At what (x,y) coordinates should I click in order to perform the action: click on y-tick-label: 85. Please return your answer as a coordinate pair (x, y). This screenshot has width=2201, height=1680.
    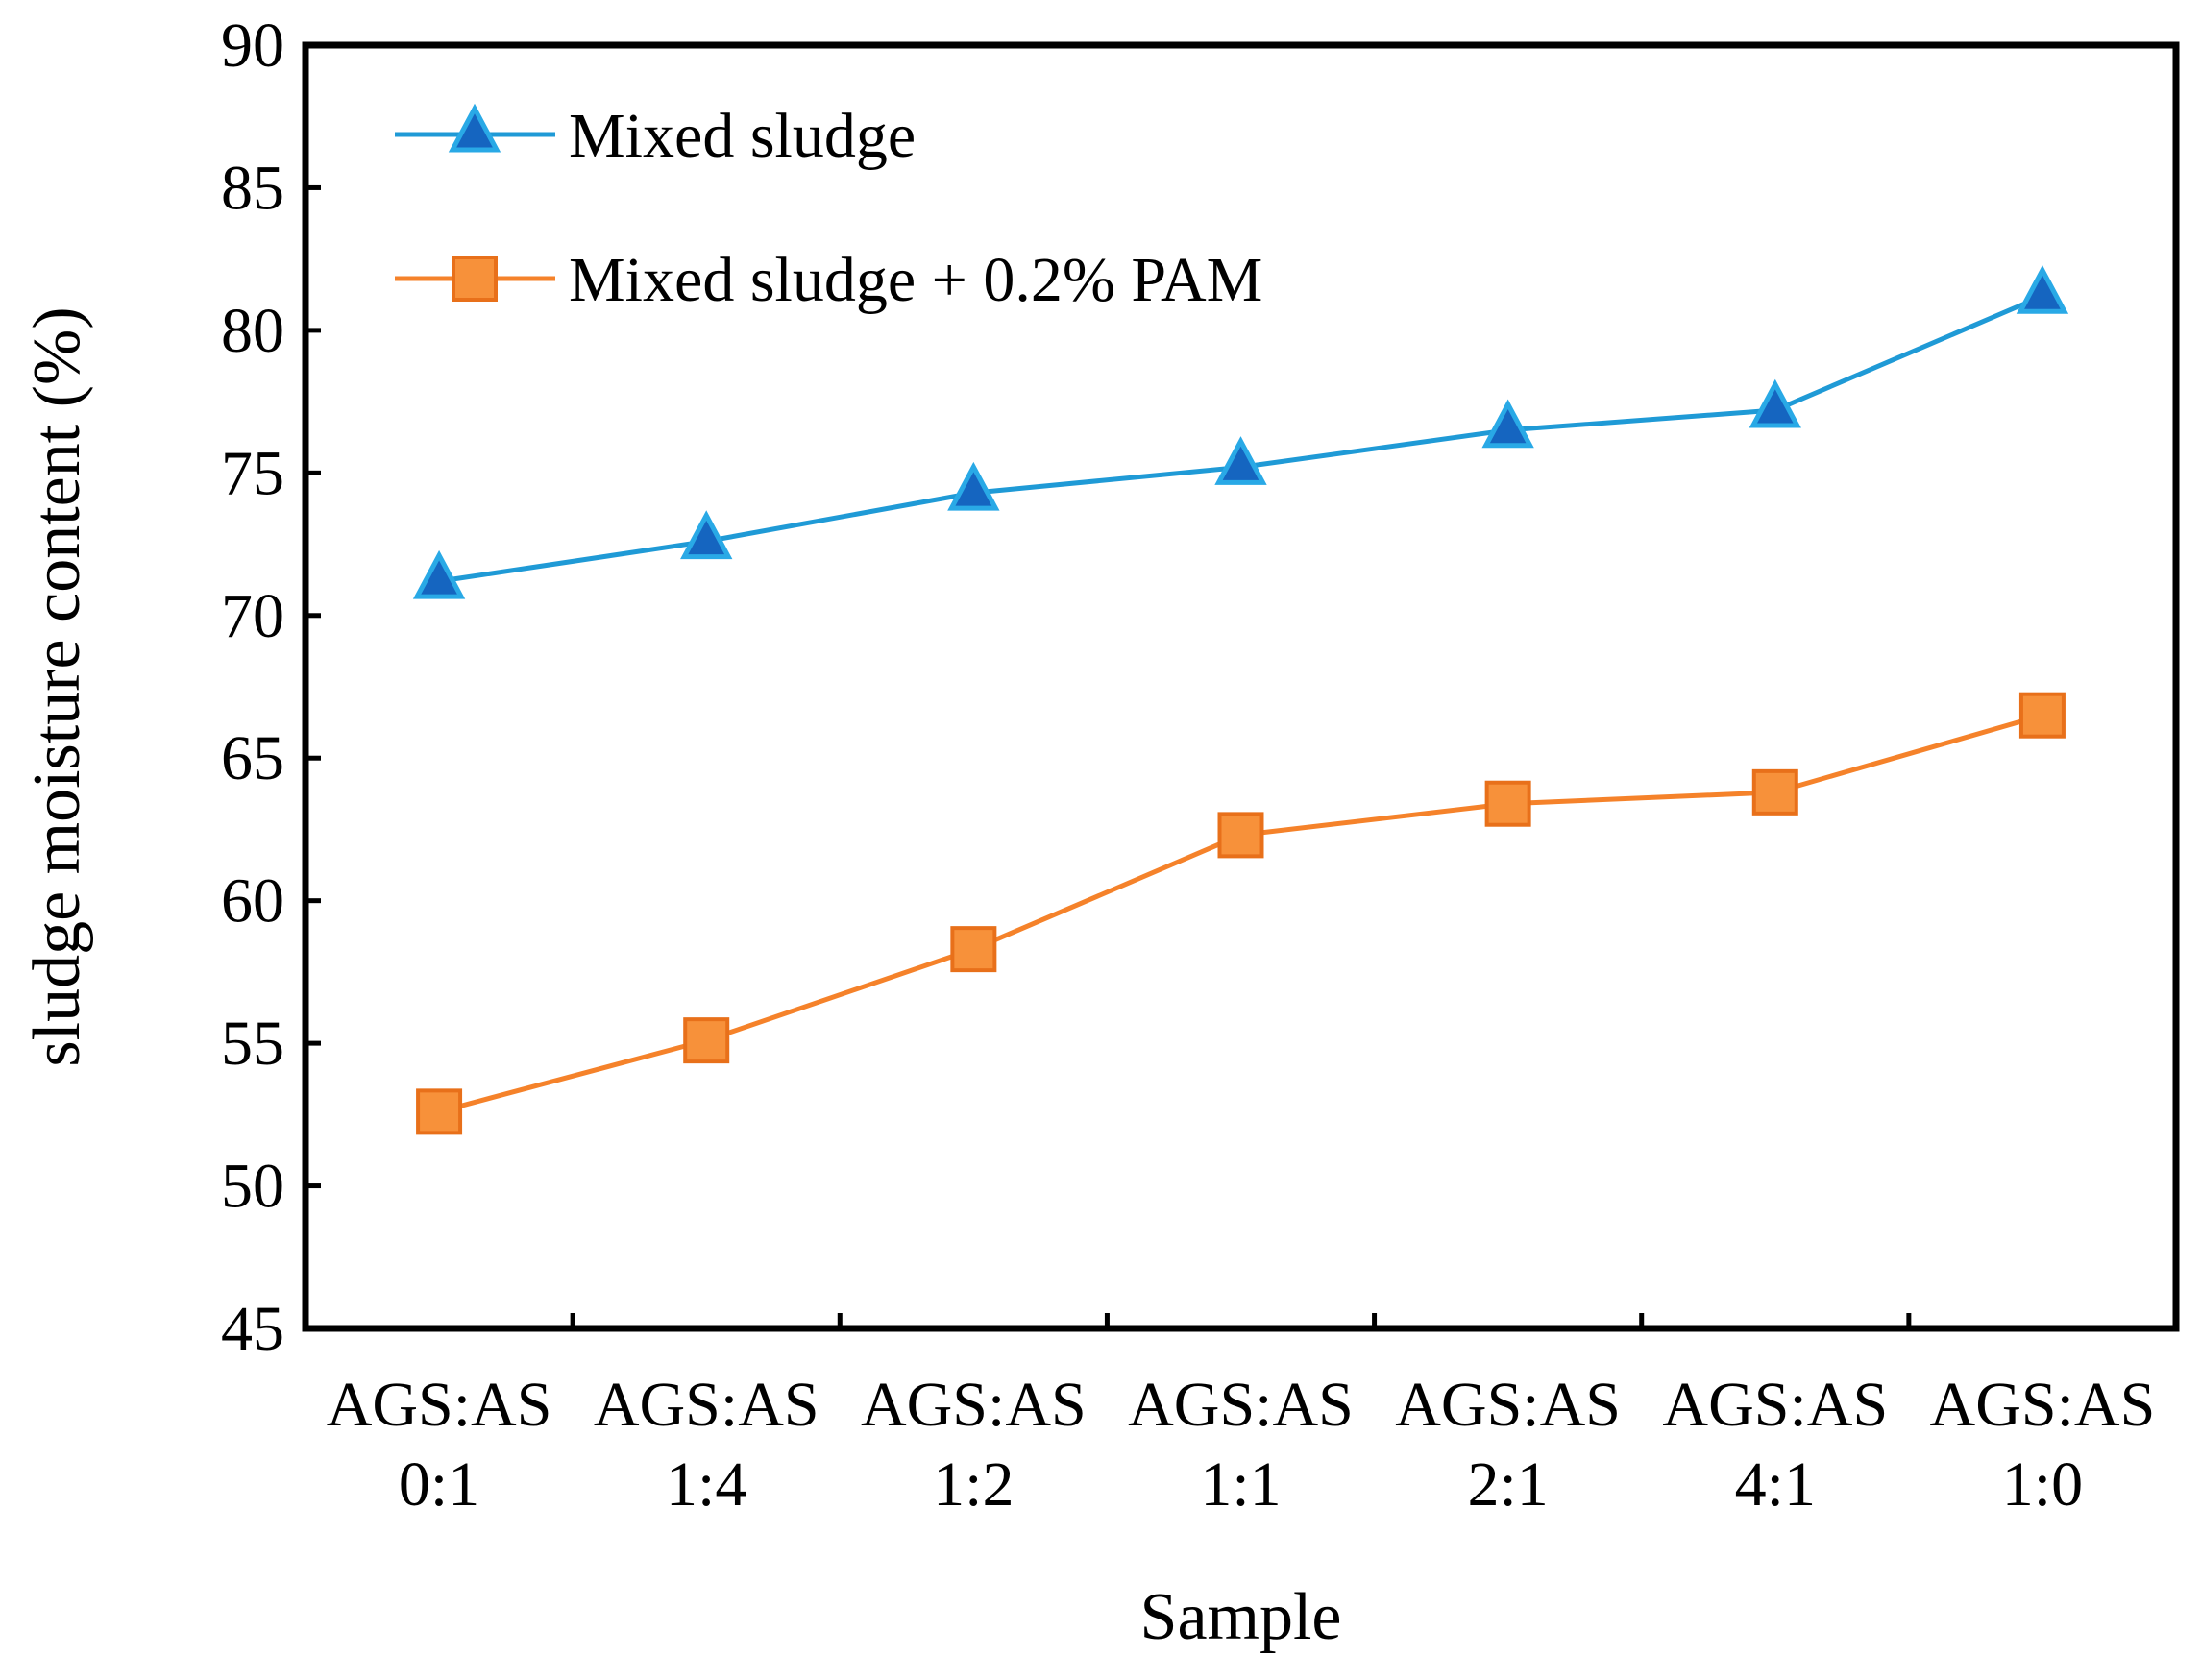
    Looking at the image, I should click on (253, 188).